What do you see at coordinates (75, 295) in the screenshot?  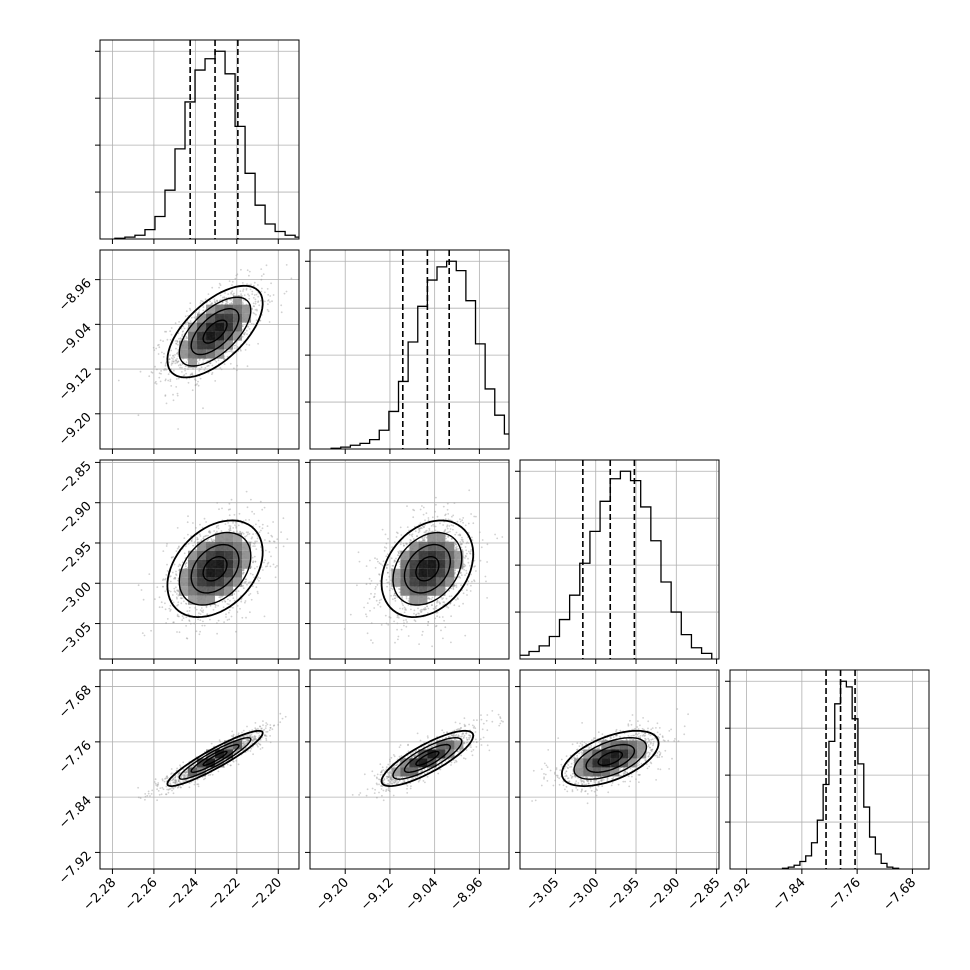 I see `ytick-label-1-3: −8.96` at bounding box center [75, 295].